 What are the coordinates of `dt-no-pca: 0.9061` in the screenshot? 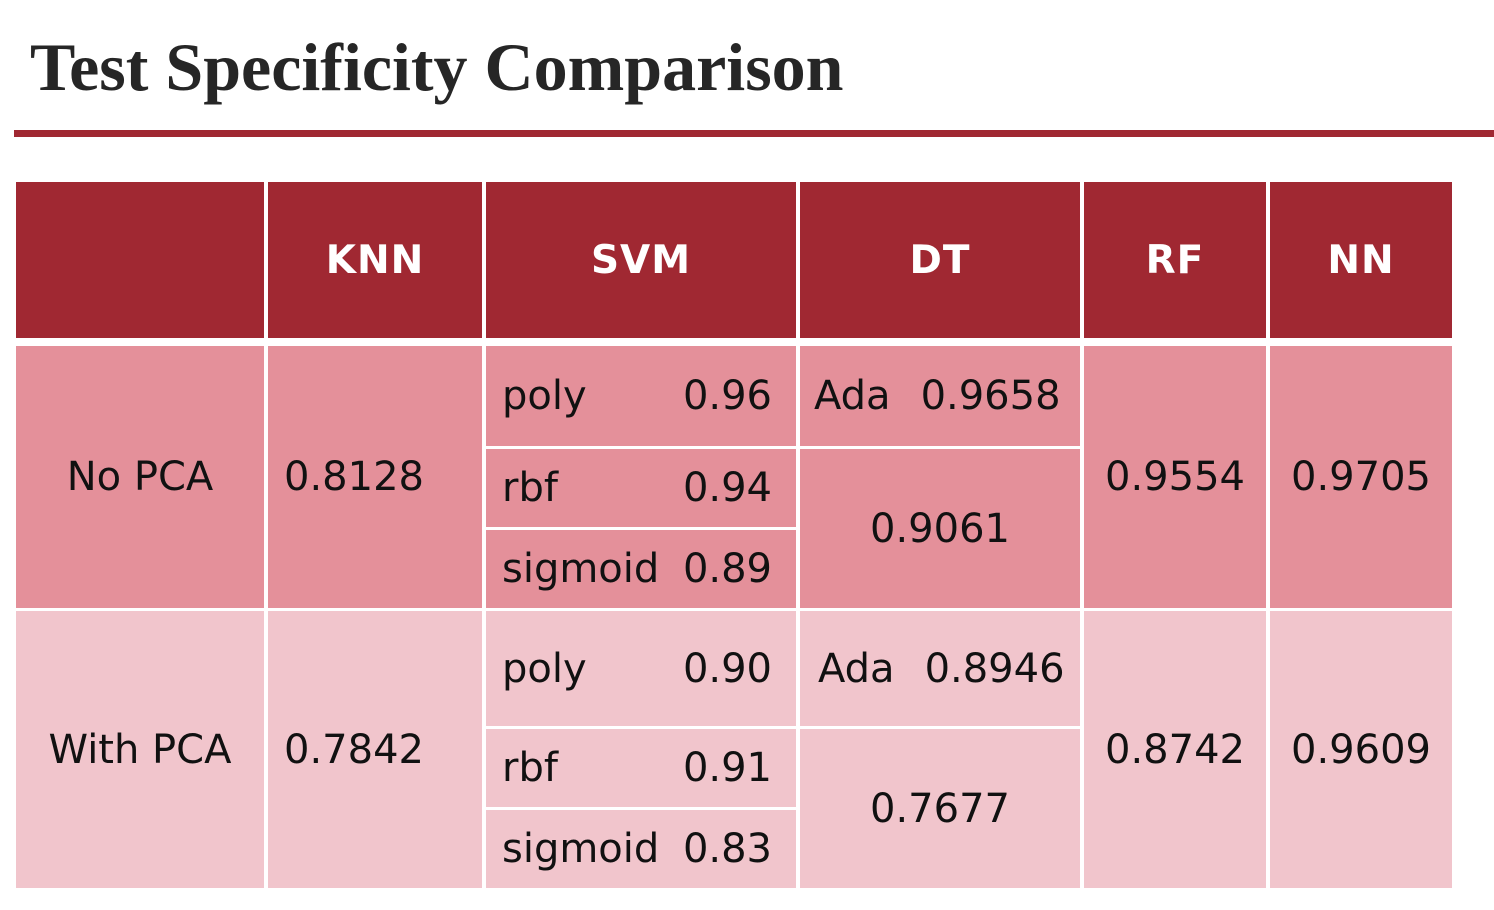 It's located at (940, 528).